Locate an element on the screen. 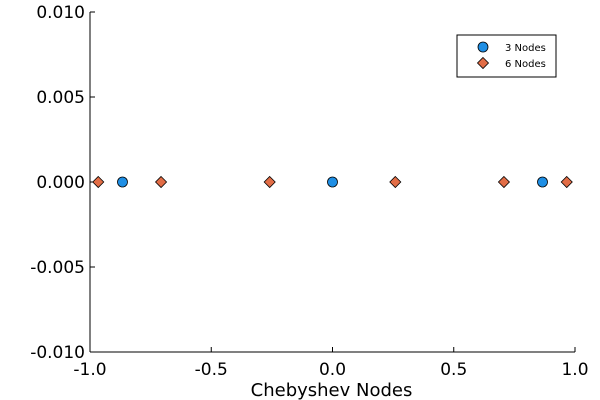 The width and height of the screenshot is (600, 400). y-ticks: -0.010 -0.005 0.000 0.005 0.010 is located at coordinates (62, 183).